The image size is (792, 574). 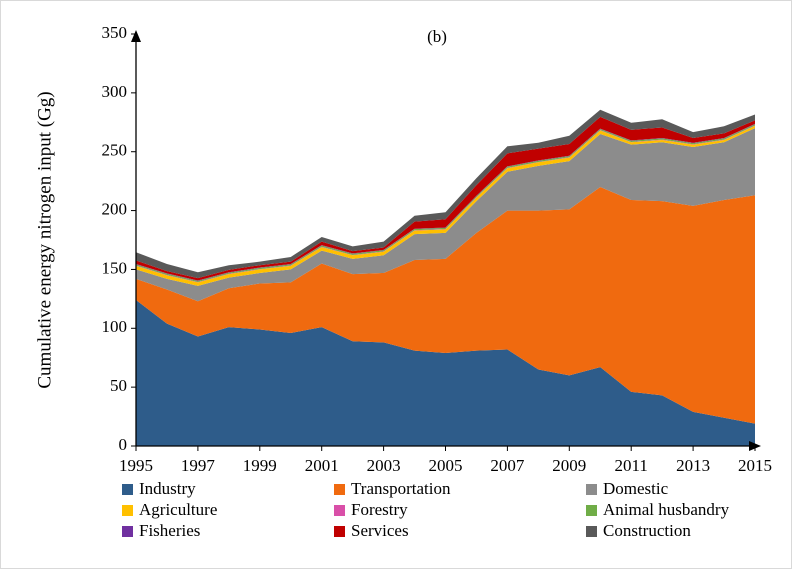 What do you see at coordinates (115, 91) in the screenshot?
I see `y-tick-label: 300` at bounding box center [115, 91].